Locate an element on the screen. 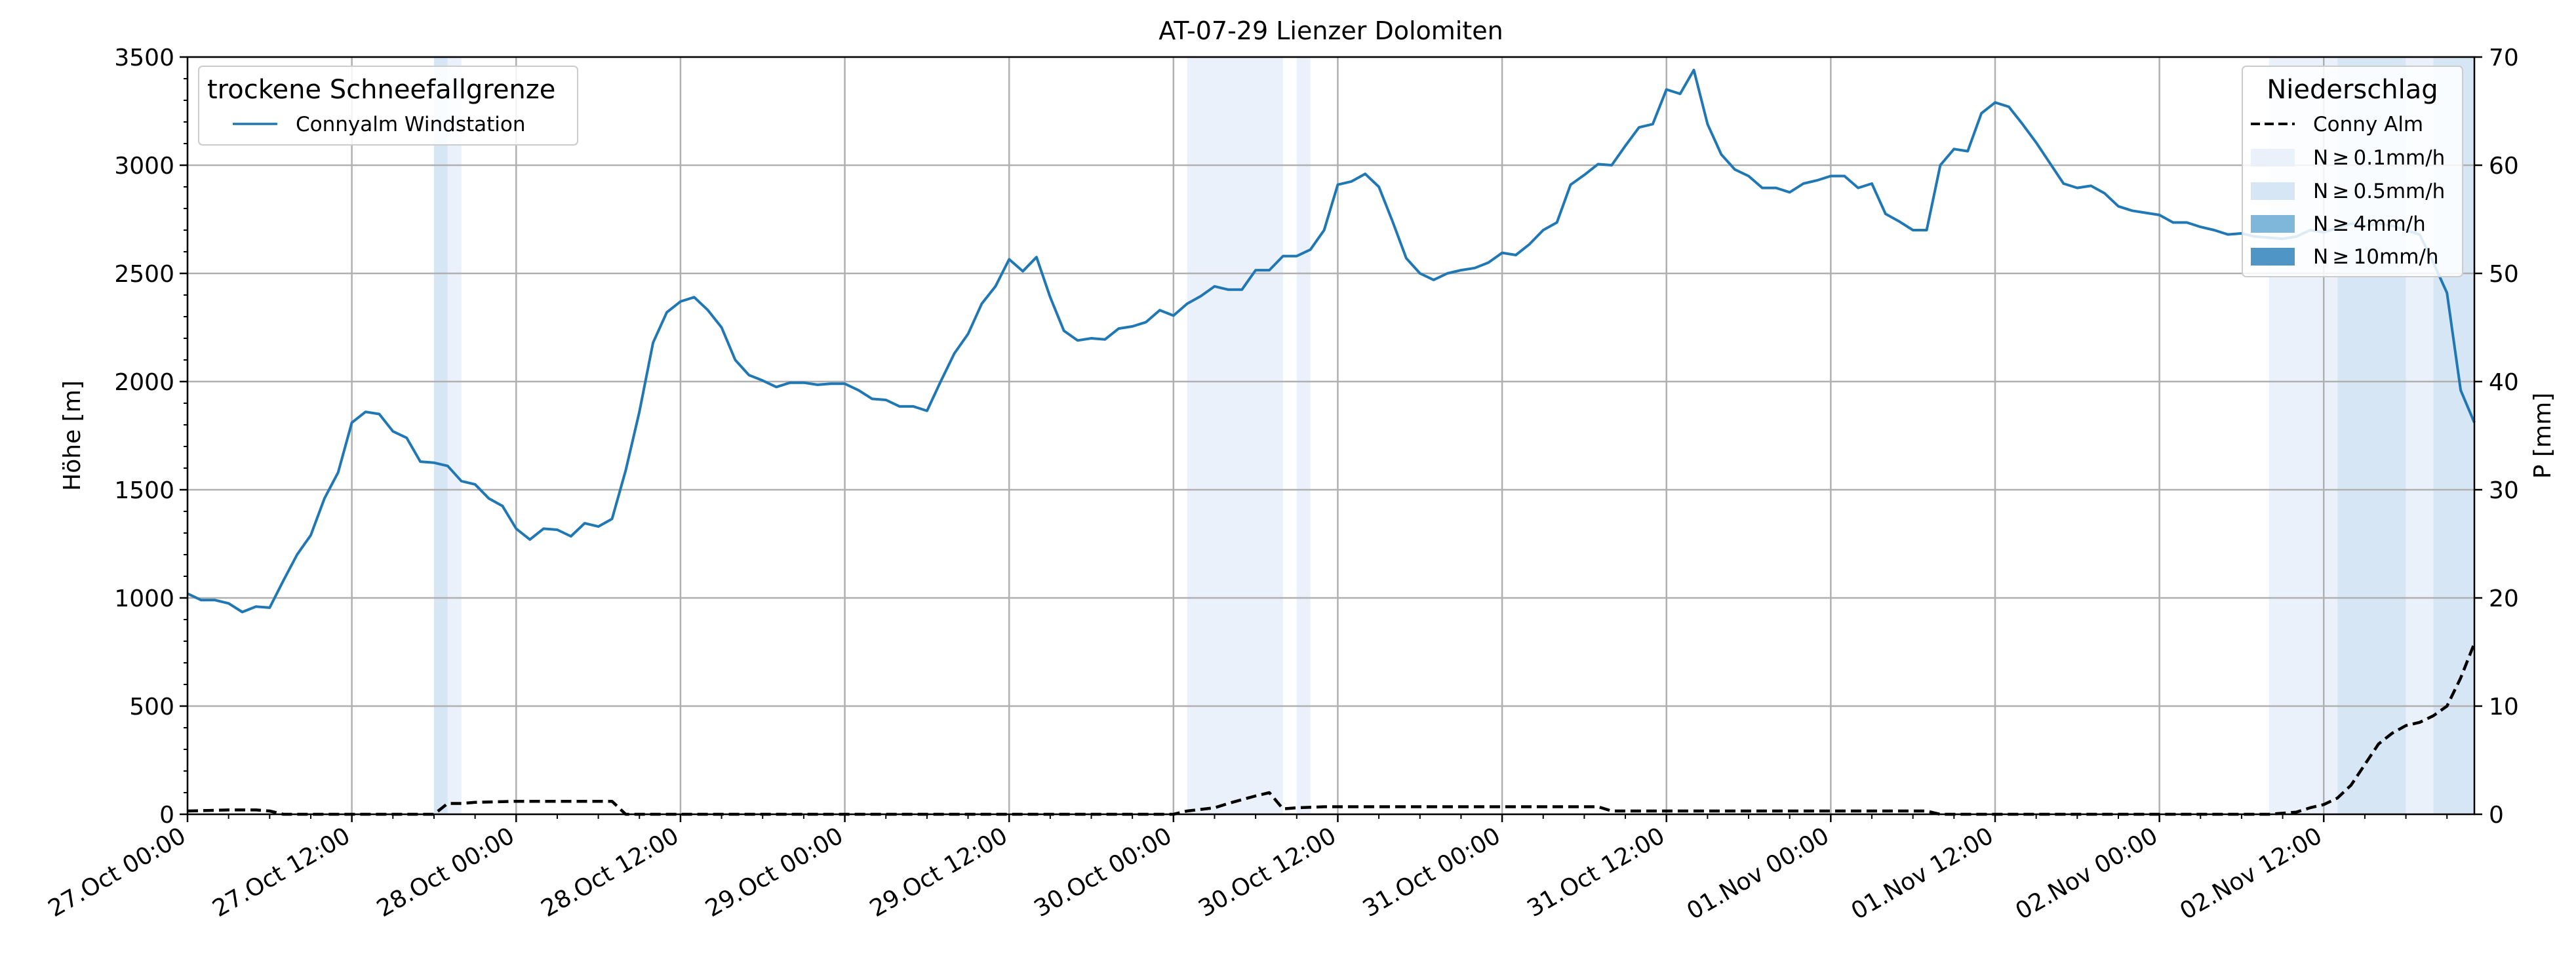 The height and width of the screenshot is (969, 2576). legend-entry: N ≥ 0.1mm/h is located at coordinates (2379, 158).